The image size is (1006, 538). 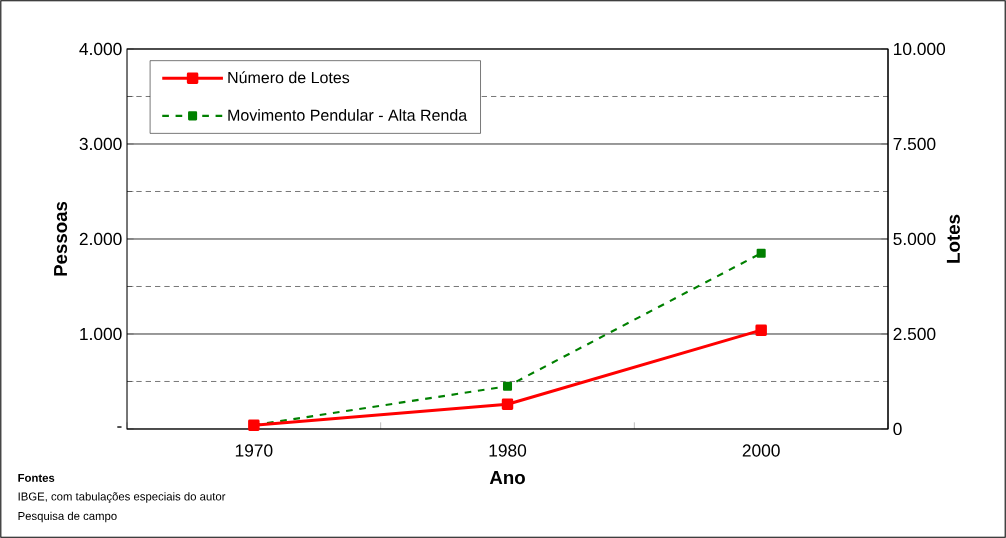 What do you see at coordinates (507, 478) in the screenshot?
I see `x-axis-title: Ano` at bounding box center [507, 478].